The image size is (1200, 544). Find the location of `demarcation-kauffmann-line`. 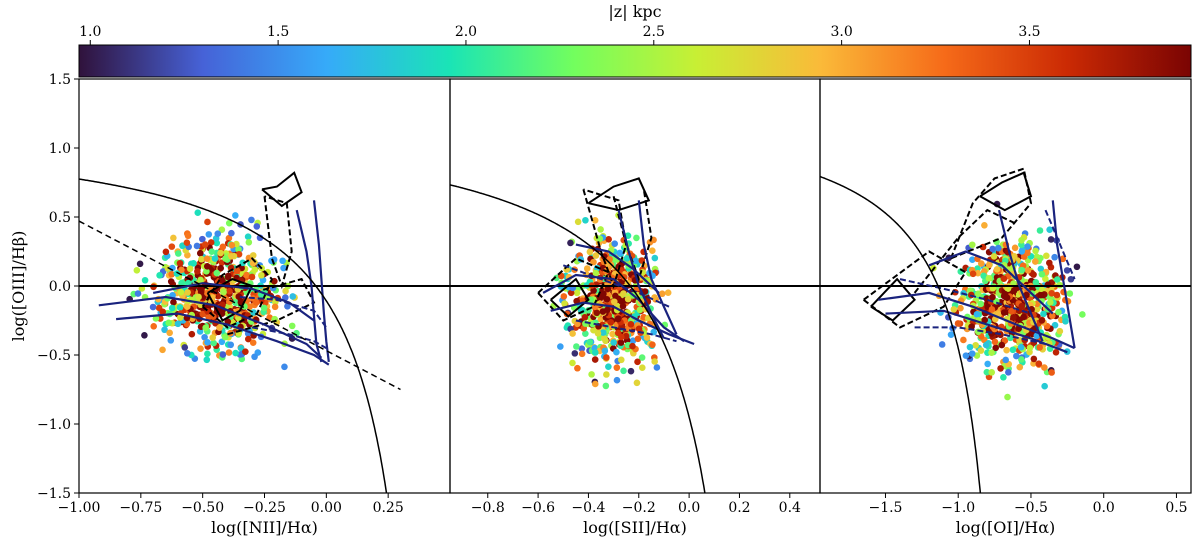

demarcation-kauffmann-line is located at coordinates (240, 305).